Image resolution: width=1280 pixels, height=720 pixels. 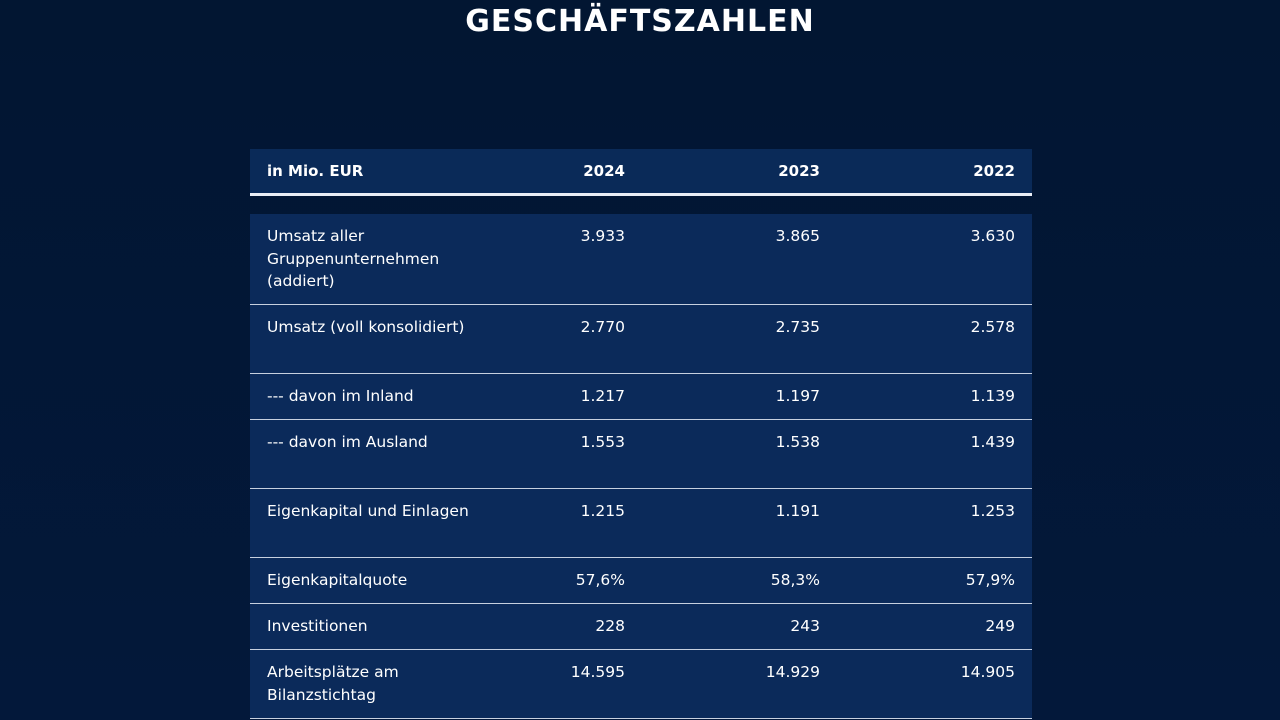 I want to click on header-spacer, so click(x=641, y=205).